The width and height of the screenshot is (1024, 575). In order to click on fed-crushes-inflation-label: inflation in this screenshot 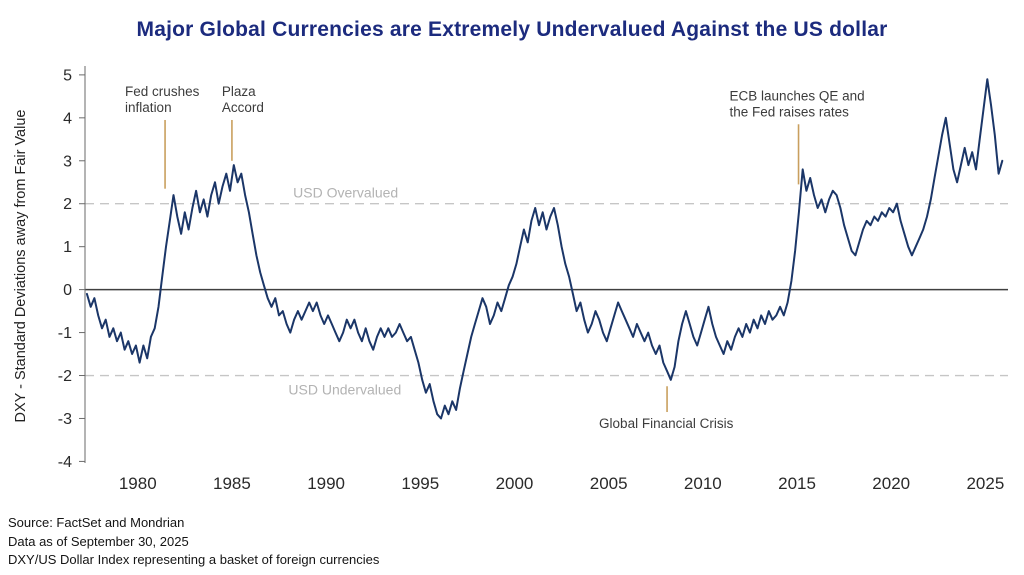, I will do `click(148, 107)`.